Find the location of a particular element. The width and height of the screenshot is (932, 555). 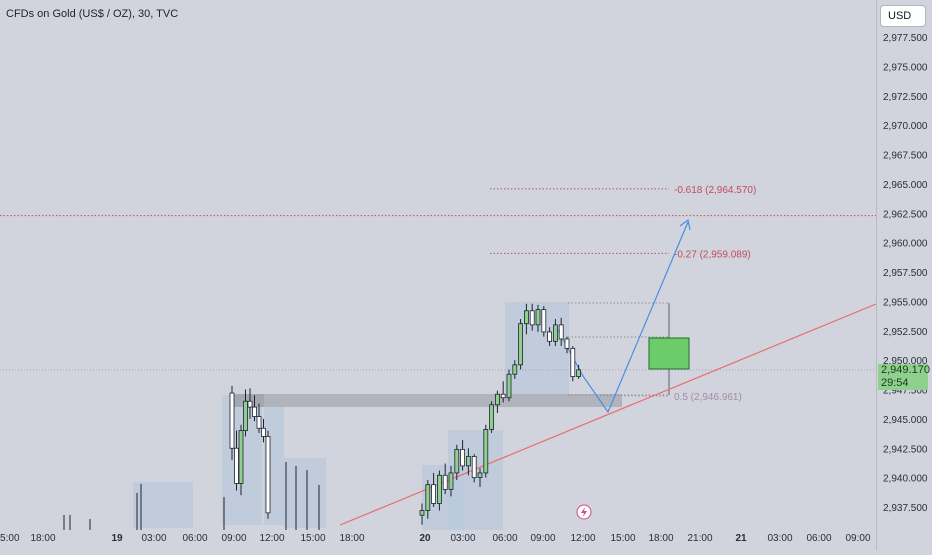

x-tick-label: 20 is located at coordinates (425, 538).